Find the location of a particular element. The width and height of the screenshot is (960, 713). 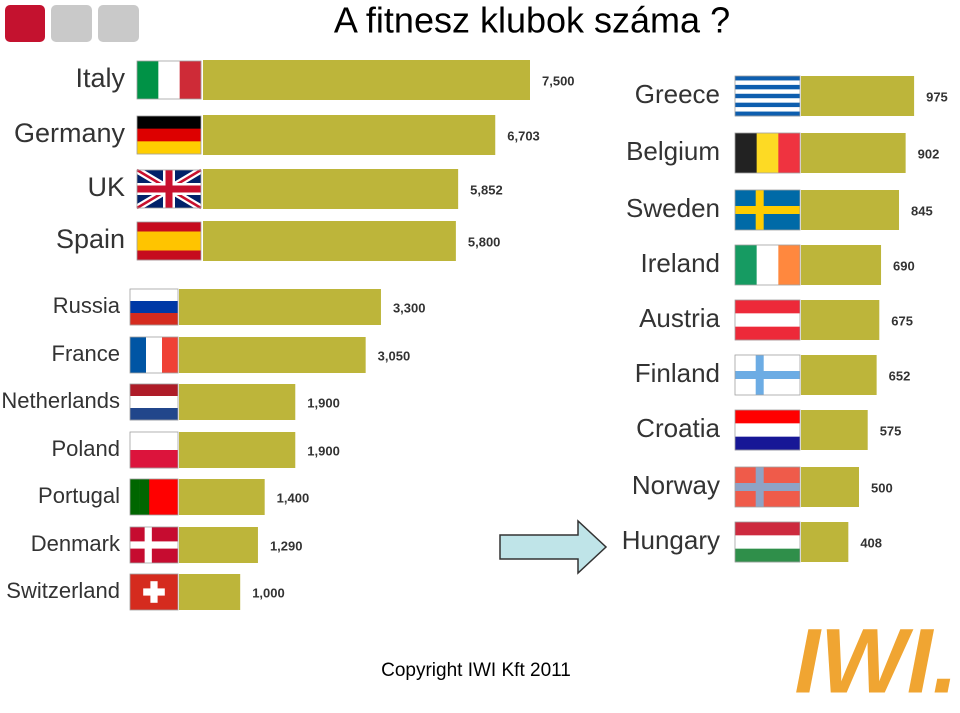

value-label: 902 is located at coordinates (929, 153).